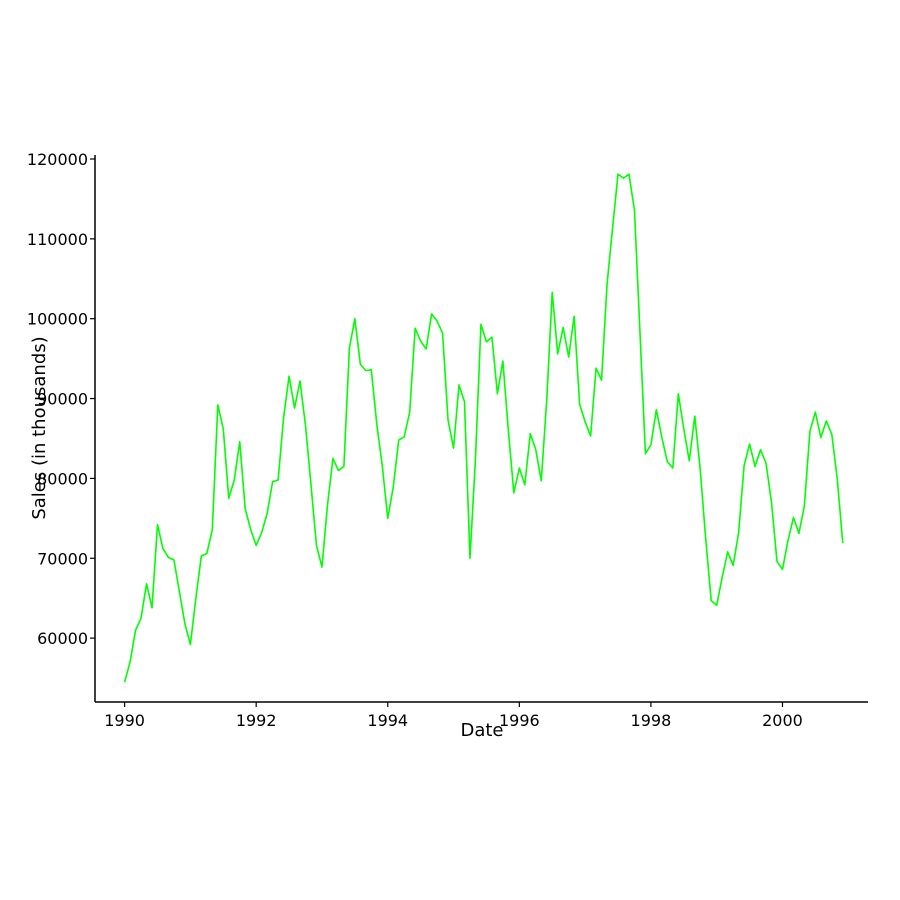 The image size is (900, 900). Describe the element at coordinates (651, 720) in the screenshot. I see `x-tick-label: 1998` at that location.